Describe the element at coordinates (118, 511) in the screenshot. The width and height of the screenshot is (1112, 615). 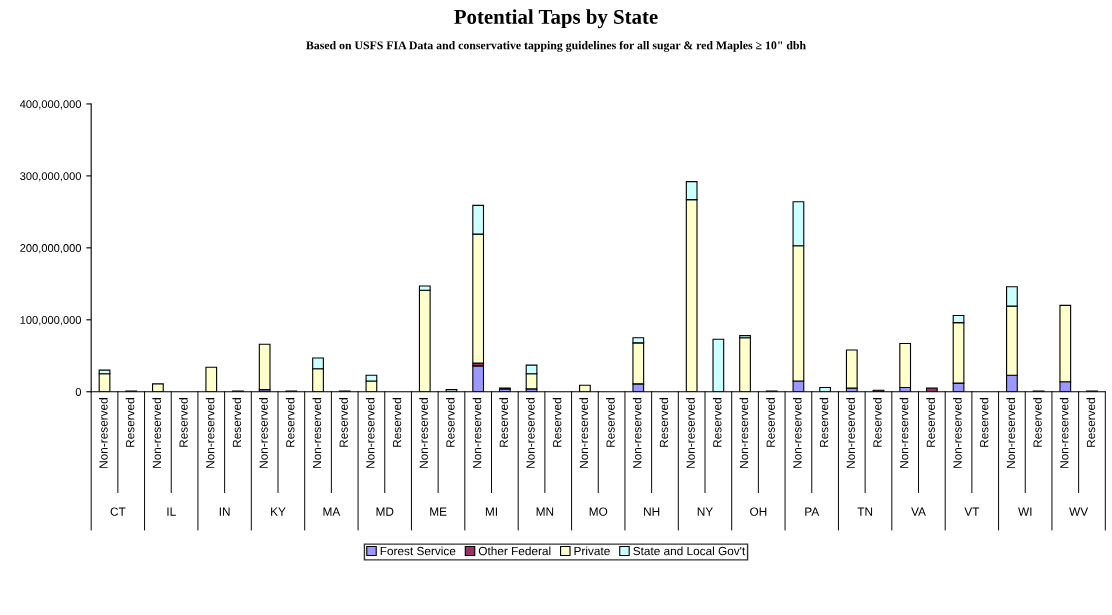
I see `text: CT` at that location.